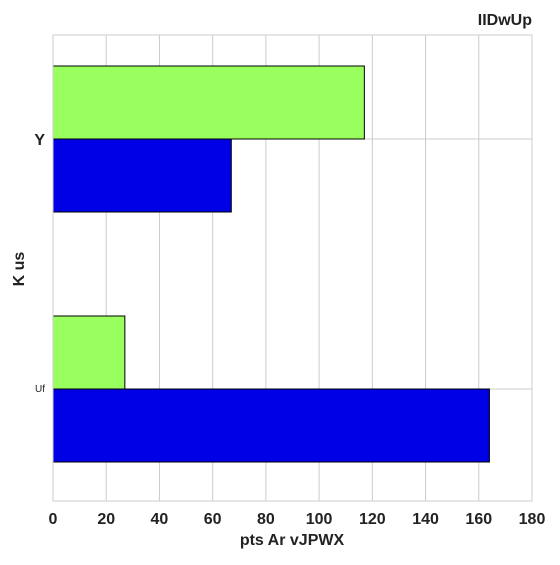 This screenshot has width=560, height=565. I want to click on x-tick-label: 40, so click(160, 519).